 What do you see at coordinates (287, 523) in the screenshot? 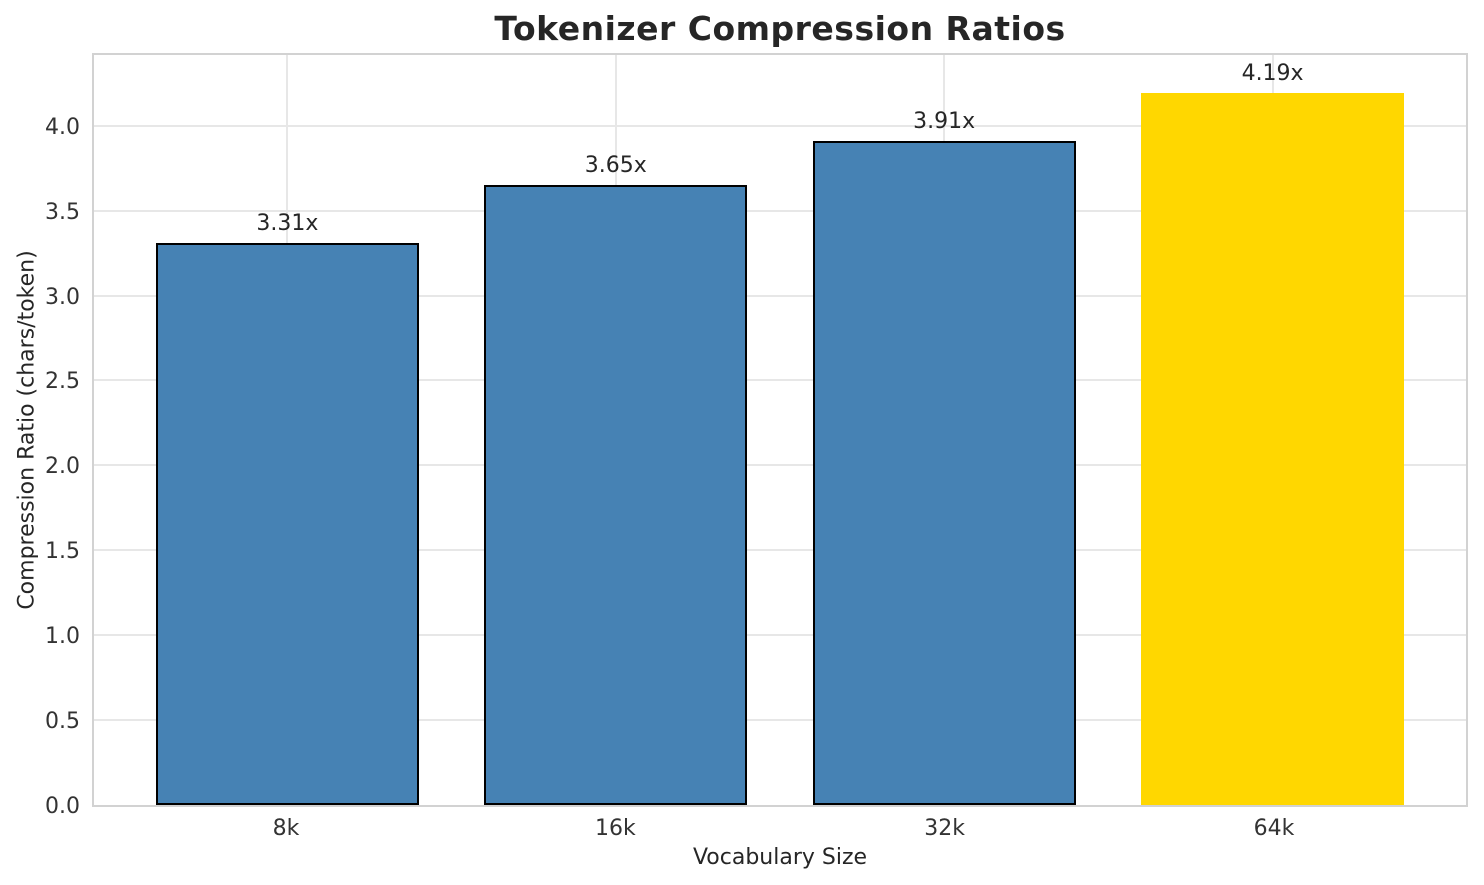
I see `bar-8k` at bounding box center [287, 523].